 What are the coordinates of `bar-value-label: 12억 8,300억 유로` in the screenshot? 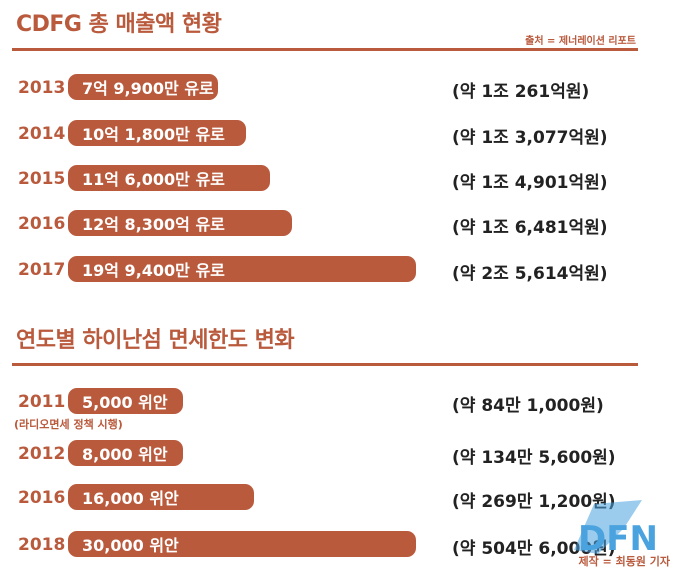 It's located at (153, 224).